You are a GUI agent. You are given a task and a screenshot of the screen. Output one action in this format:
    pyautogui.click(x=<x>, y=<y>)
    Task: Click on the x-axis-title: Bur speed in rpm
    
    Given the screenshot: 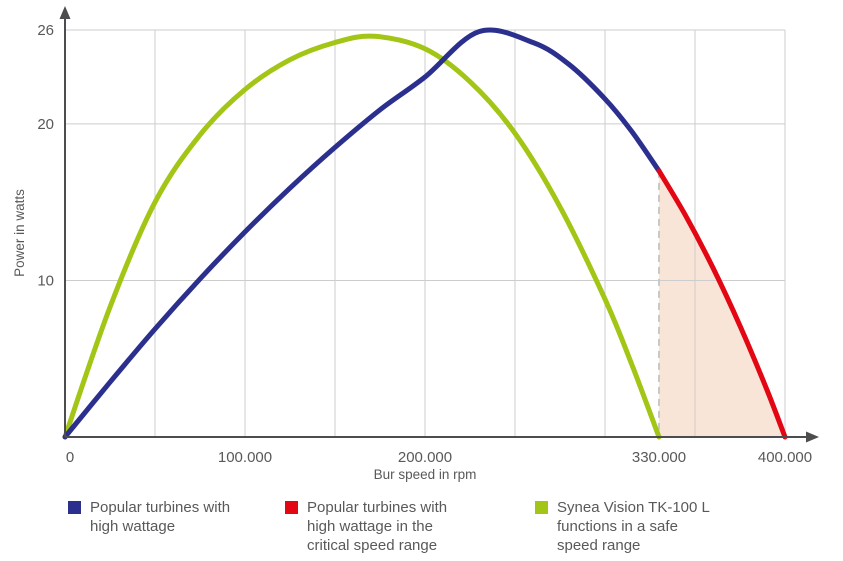 What is the action you would take?
    pyautogui.click(x=425, y=474)
    